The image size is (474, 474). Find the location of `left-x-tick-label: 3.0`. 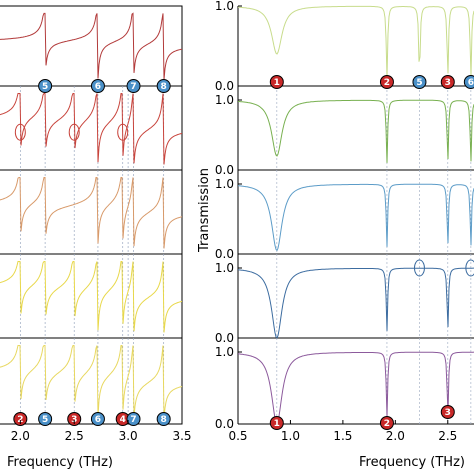

left-x-tick-label: 3.0 is located at coordinates (128, 436).